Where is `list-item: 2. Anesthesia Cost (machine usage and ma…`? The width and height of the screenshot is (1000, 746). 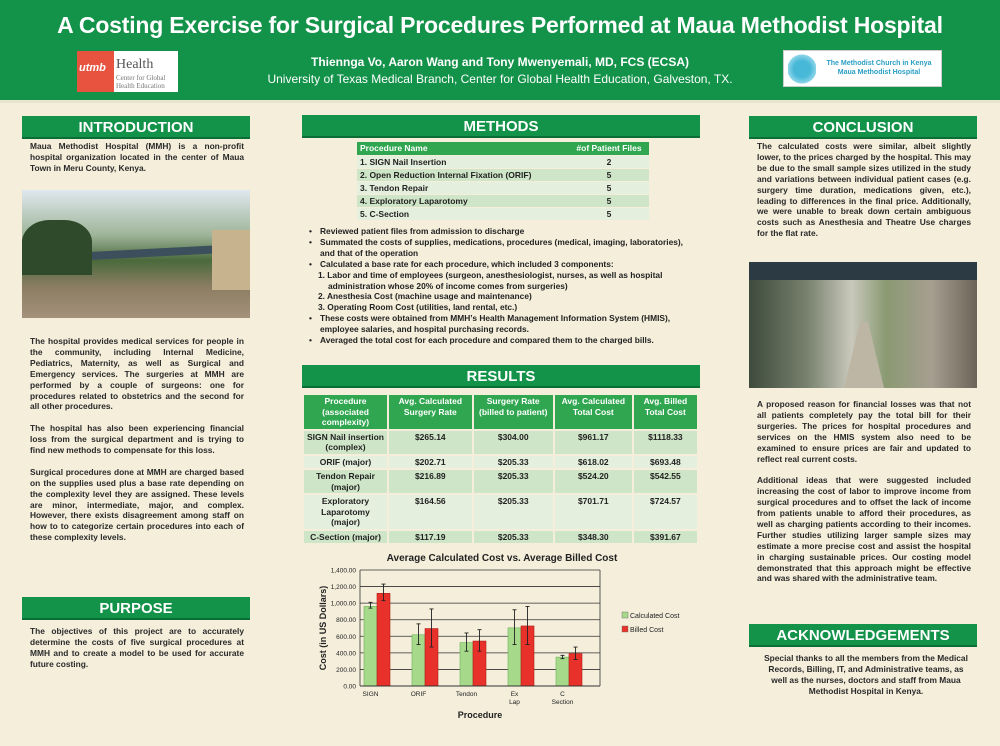
list-item: 2. Anesthesia Cost (machine usage and ma… is located at coordinates (425, 296).